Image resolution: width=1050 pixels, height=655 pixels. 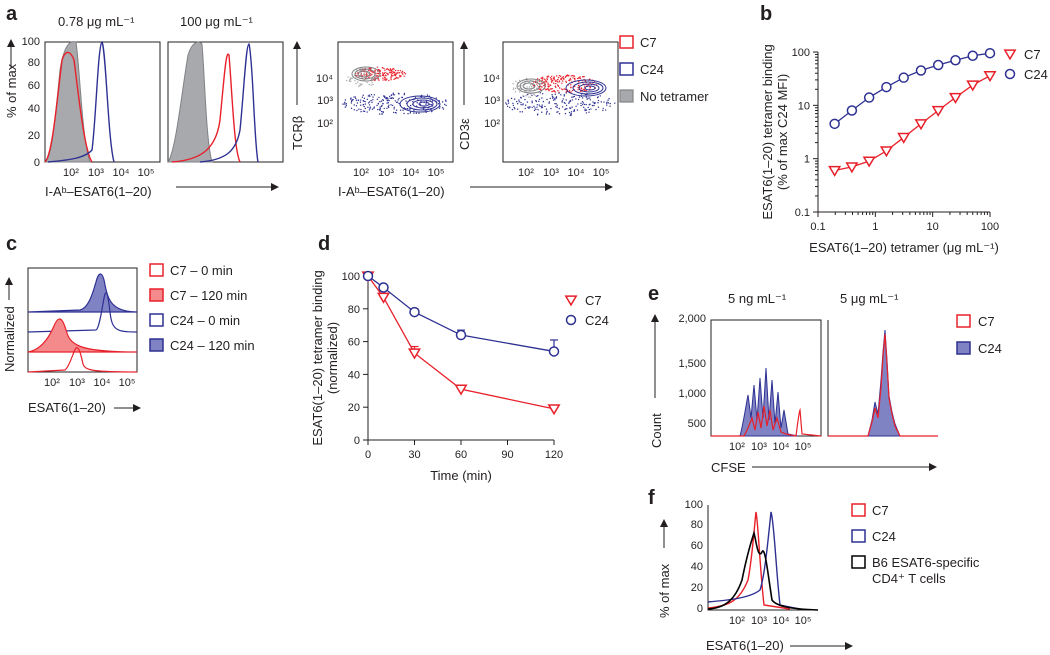 What do you see at coordinates (201, 270) in the screenshot?
I see `svg-text: C7 – 0 min` at bounding box center [201, 270].